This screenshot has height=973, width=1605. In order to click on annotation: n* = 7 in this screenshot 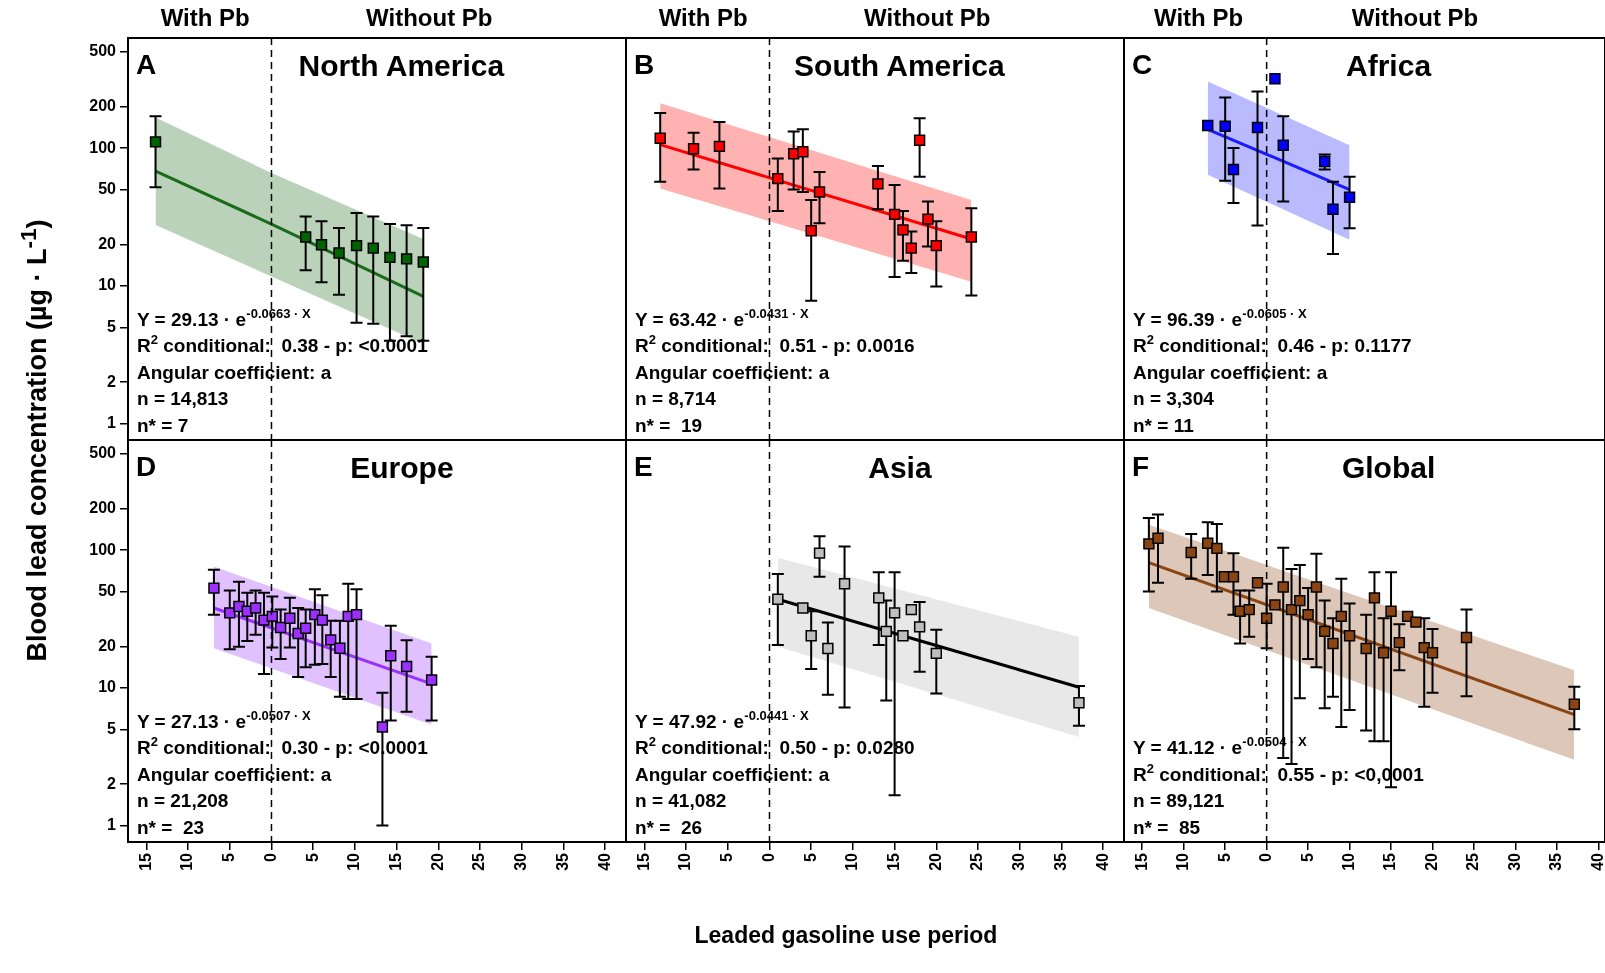, I will do `click(163, 425)`.